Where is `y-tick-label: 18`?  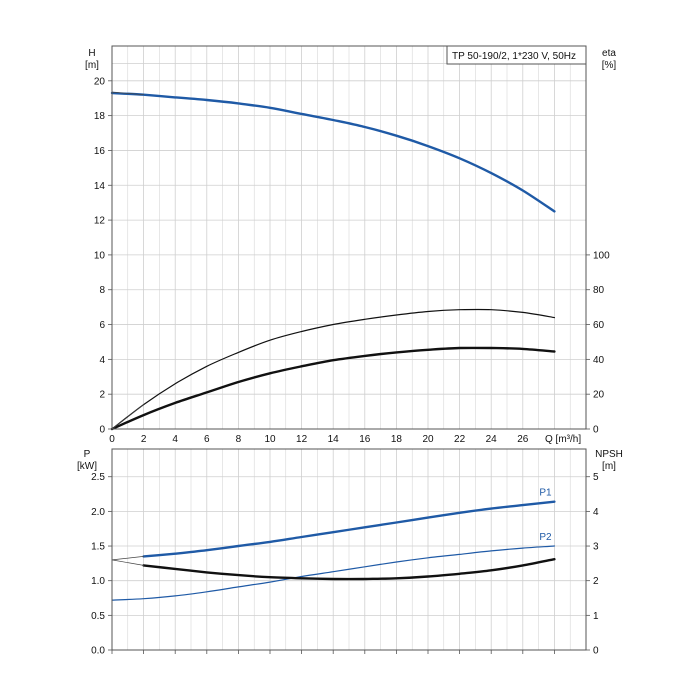
y-tick-label: 18 is located at coordinates (100, 116).